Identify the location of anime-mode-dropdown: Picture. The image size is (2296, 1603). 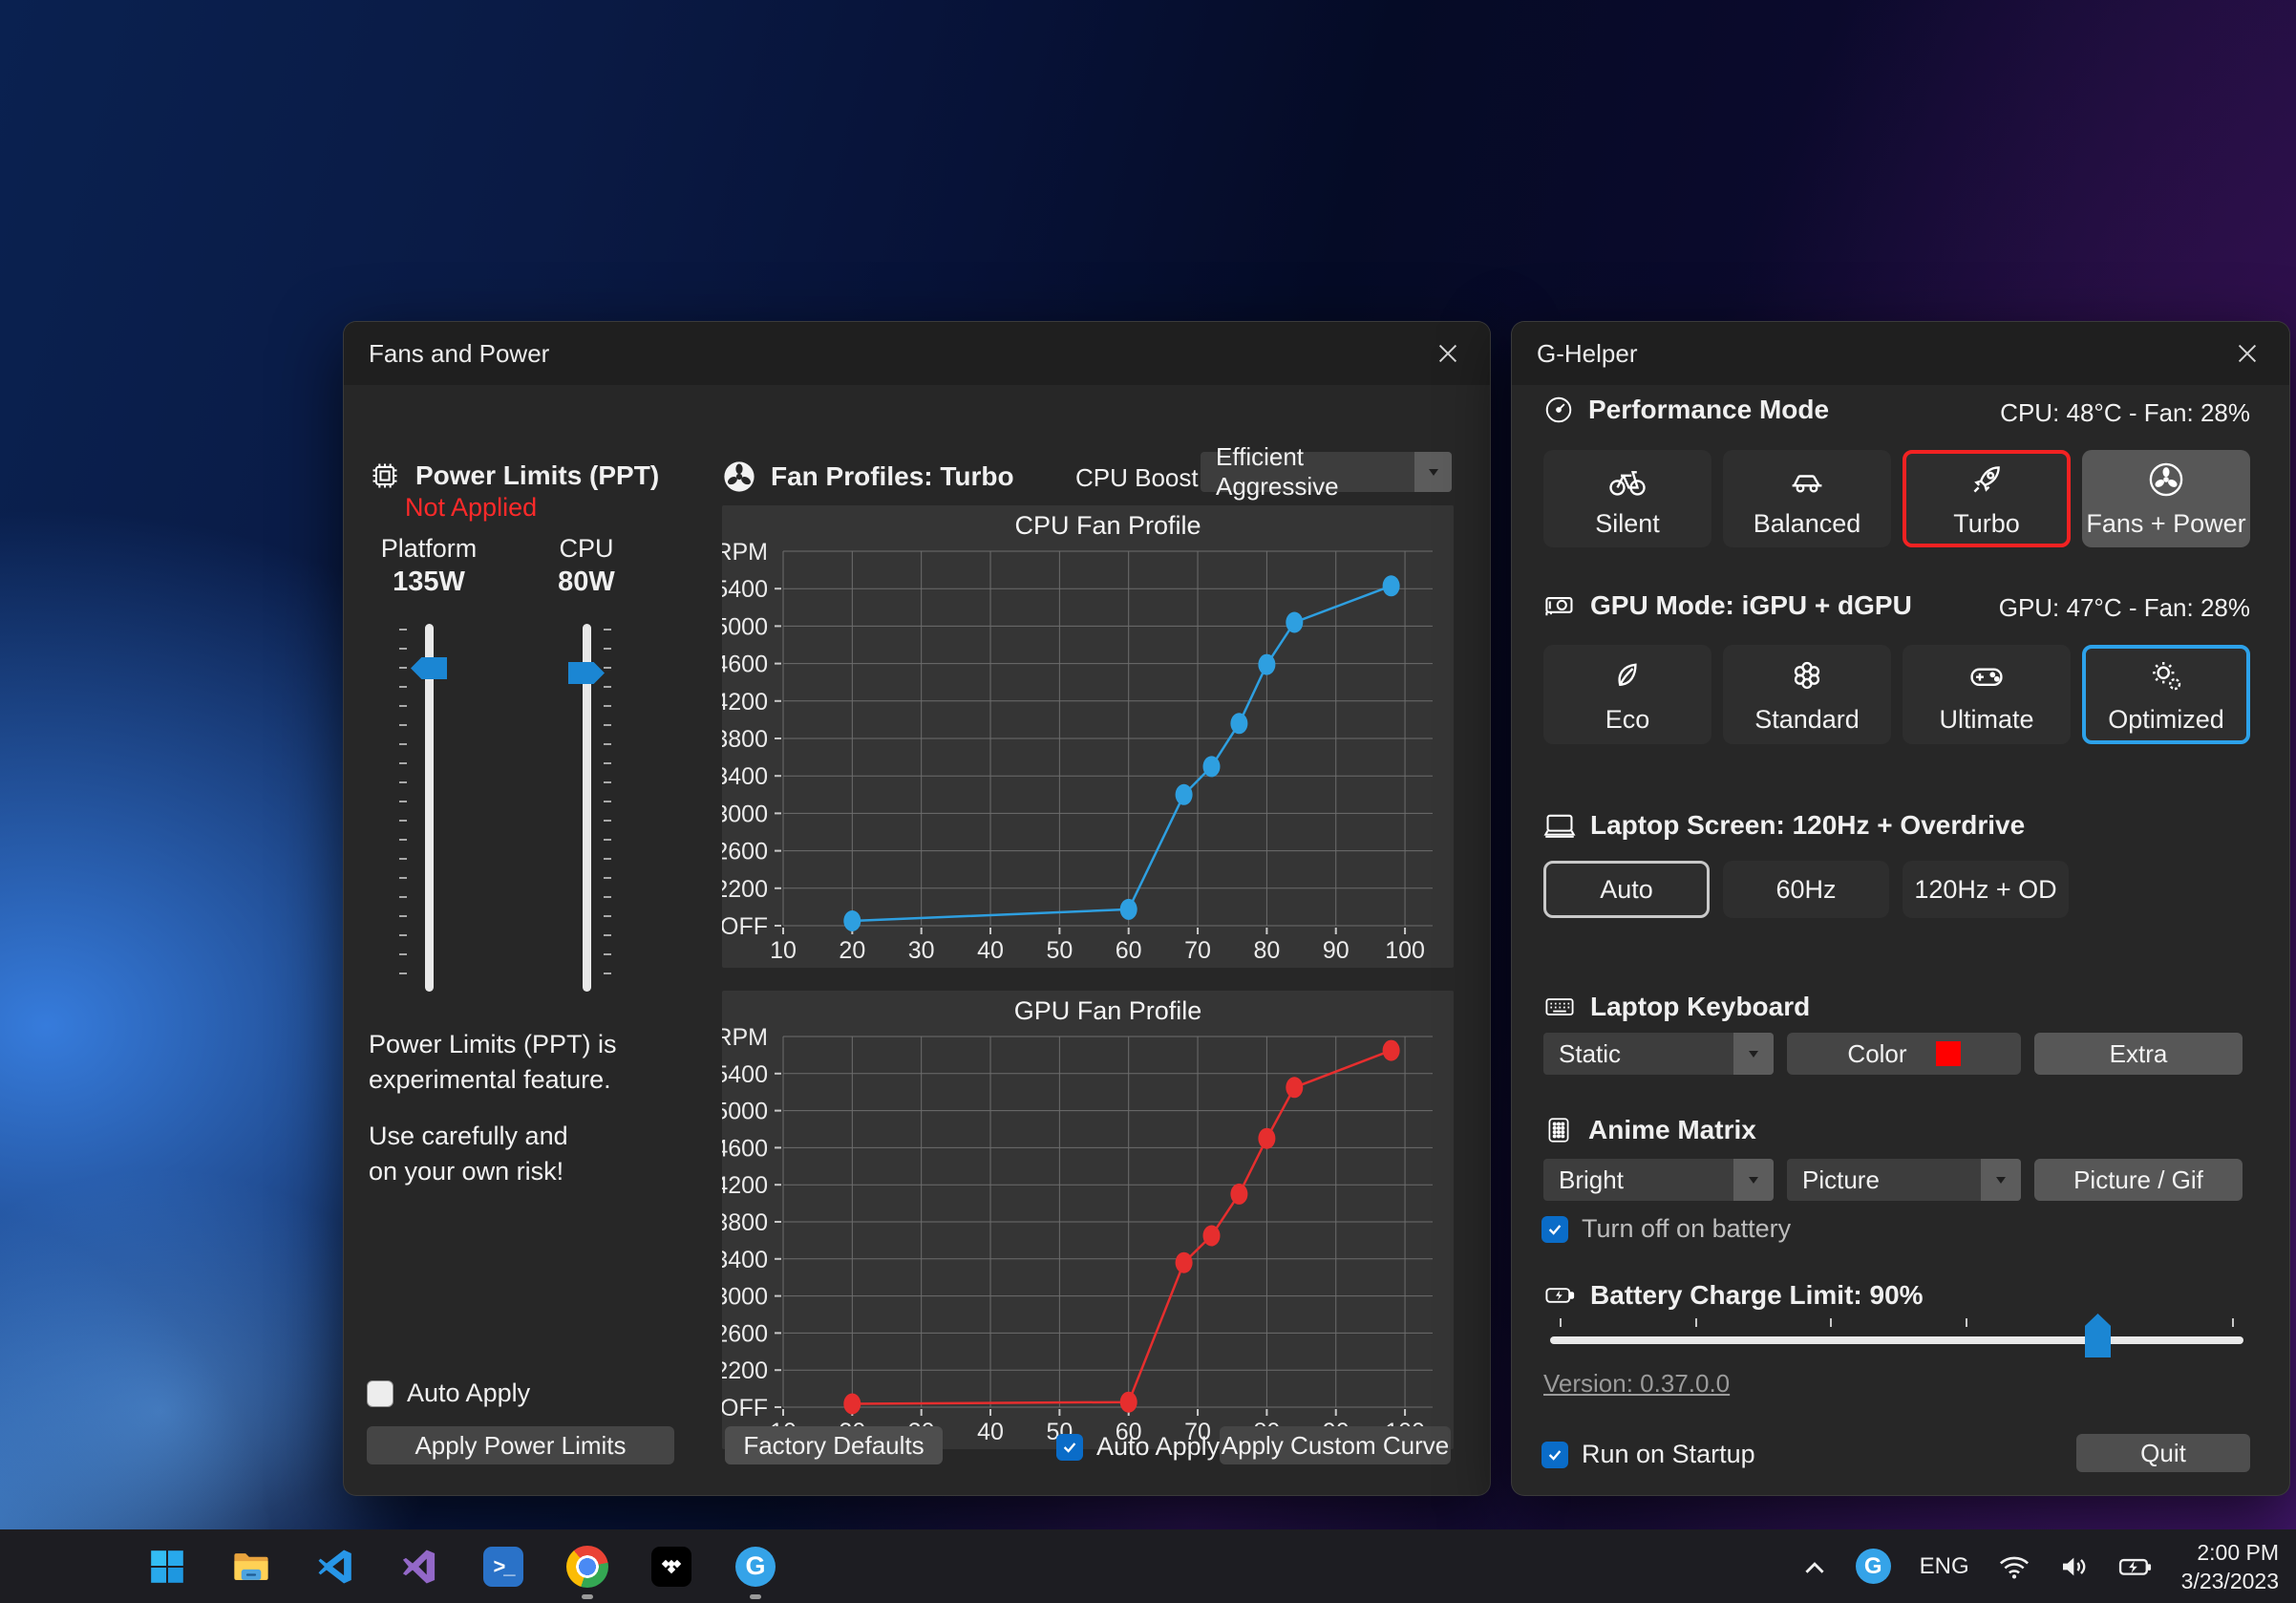
(1904, 1180).